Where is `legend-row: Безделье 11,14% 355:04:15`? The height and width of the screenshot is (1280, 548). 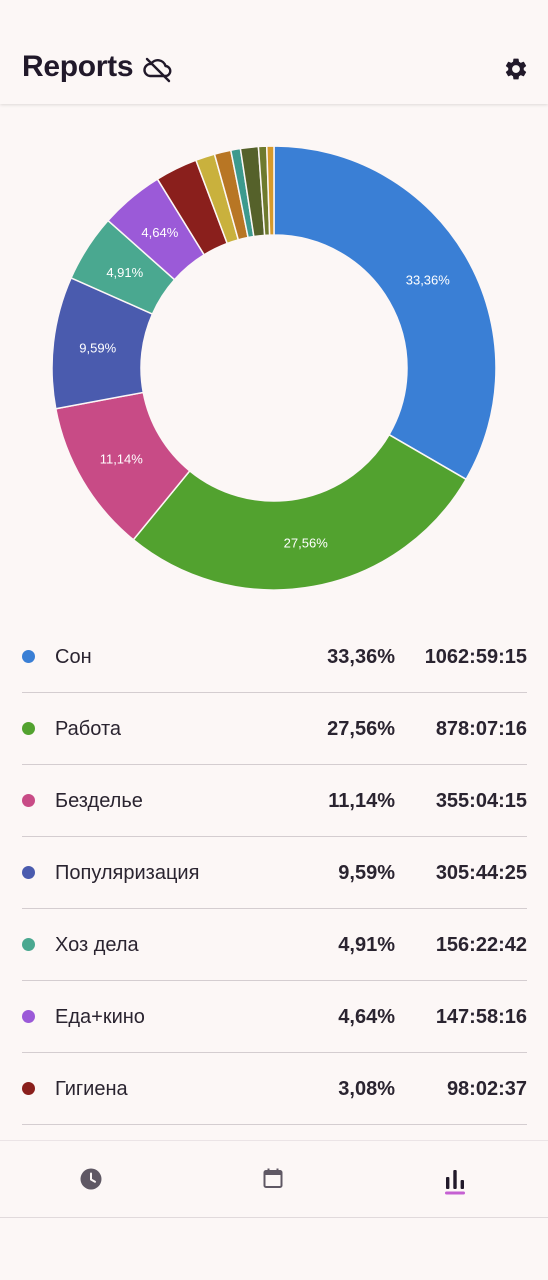
legend-row: Безделье 11,14% 355:04:15 is located at coordinates (274, 801).